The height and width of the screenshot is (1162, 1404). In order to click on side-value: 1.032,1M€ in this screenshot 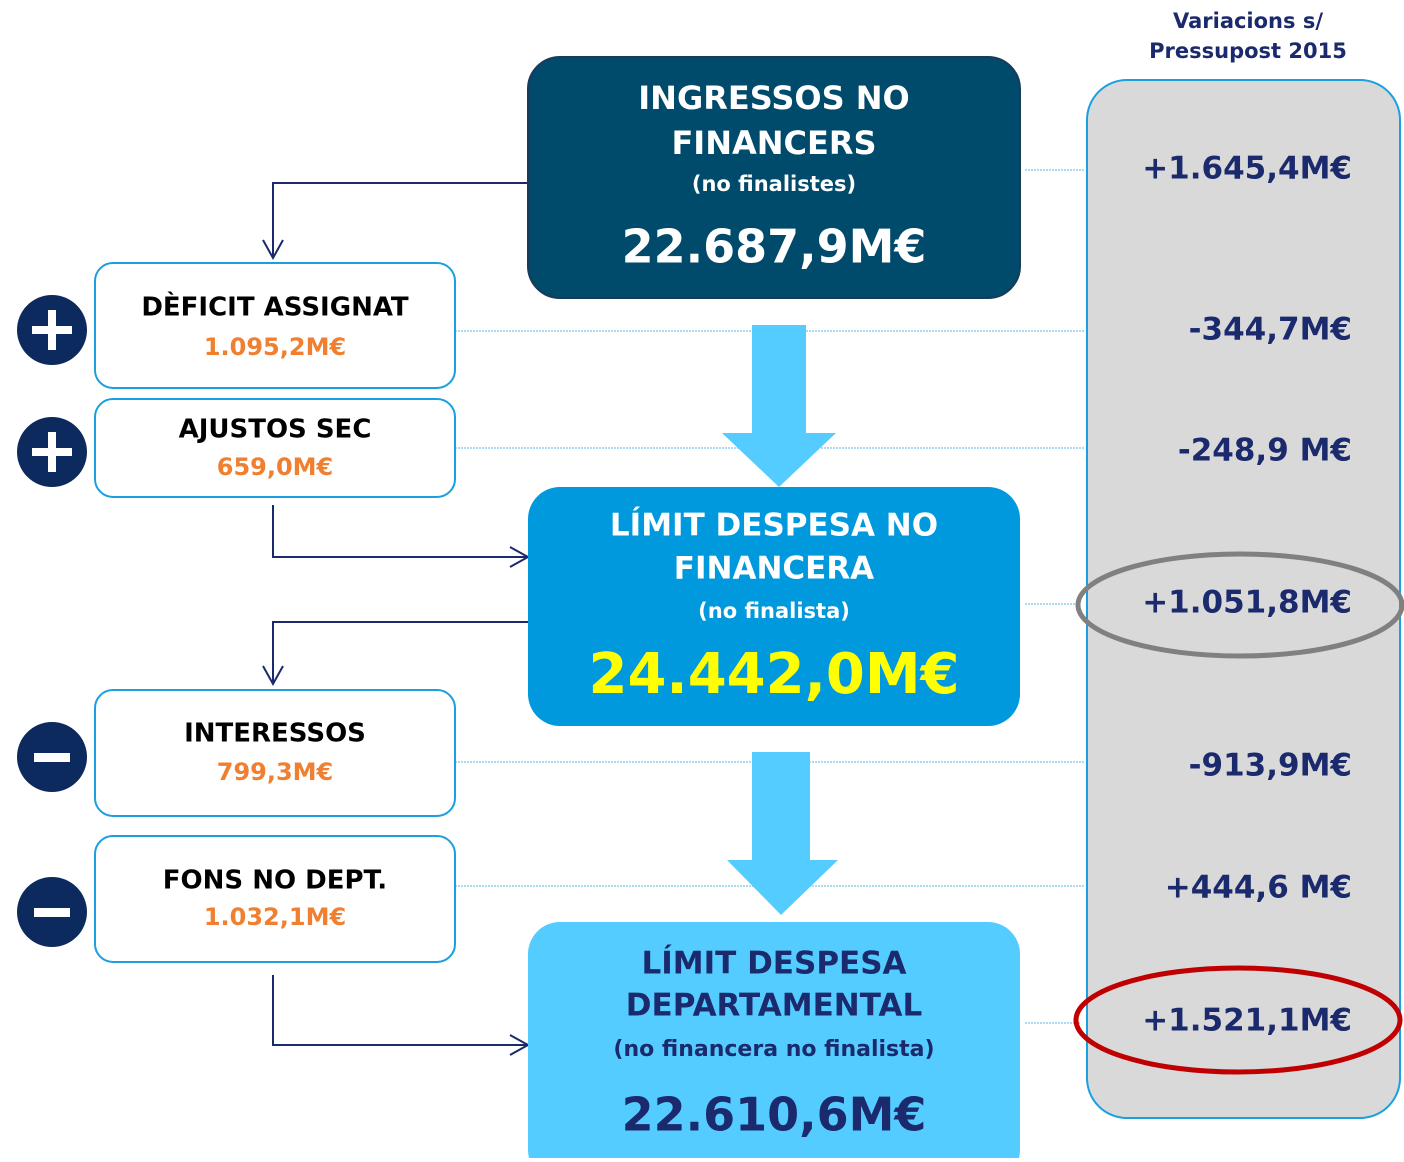, I will do `click(275, 917)`.